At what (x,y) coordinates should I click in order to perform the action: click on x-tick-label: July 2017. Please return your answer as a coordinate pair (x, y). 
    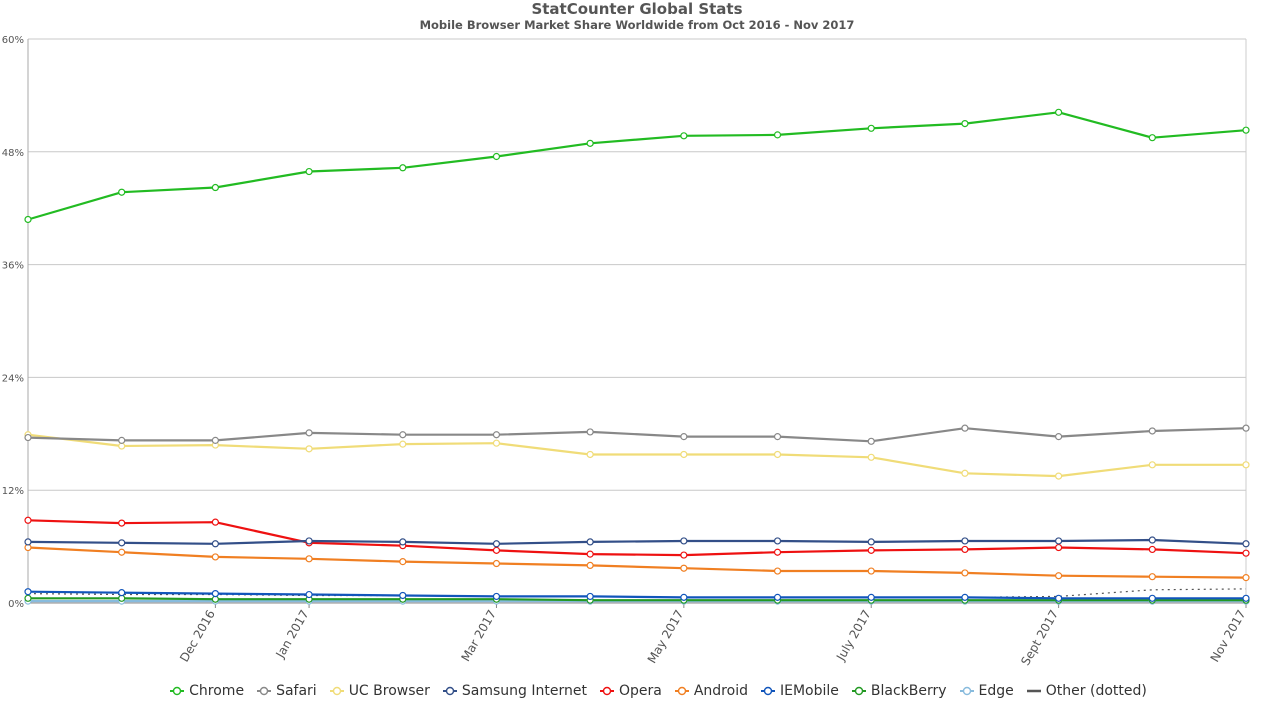
    Looking at the image, I should click on (853, 636).